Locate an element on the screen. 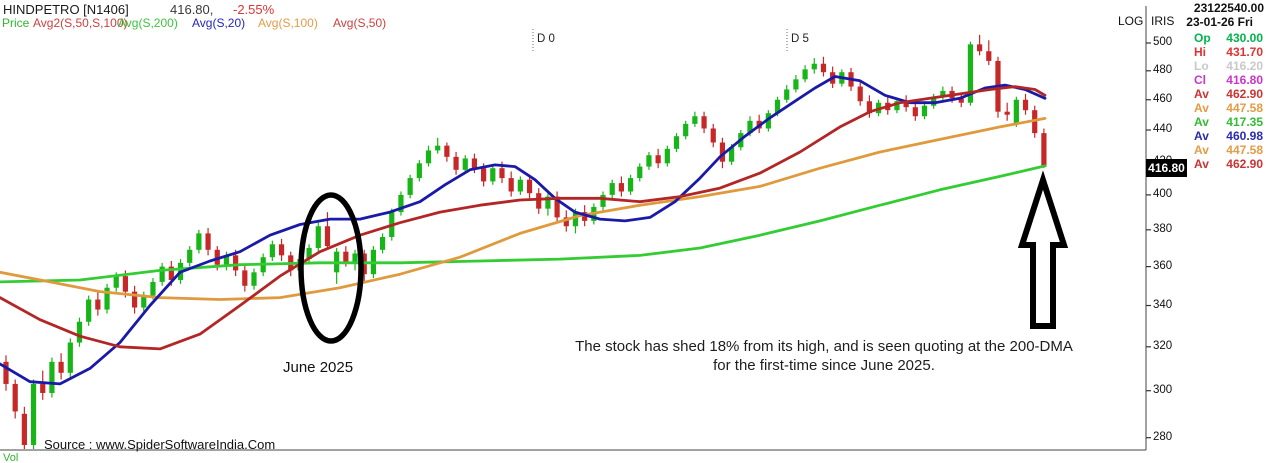 The height and width of the screenshot is (463, 1266). quote-row-label: Lo is located at coordinates (1201, 66).